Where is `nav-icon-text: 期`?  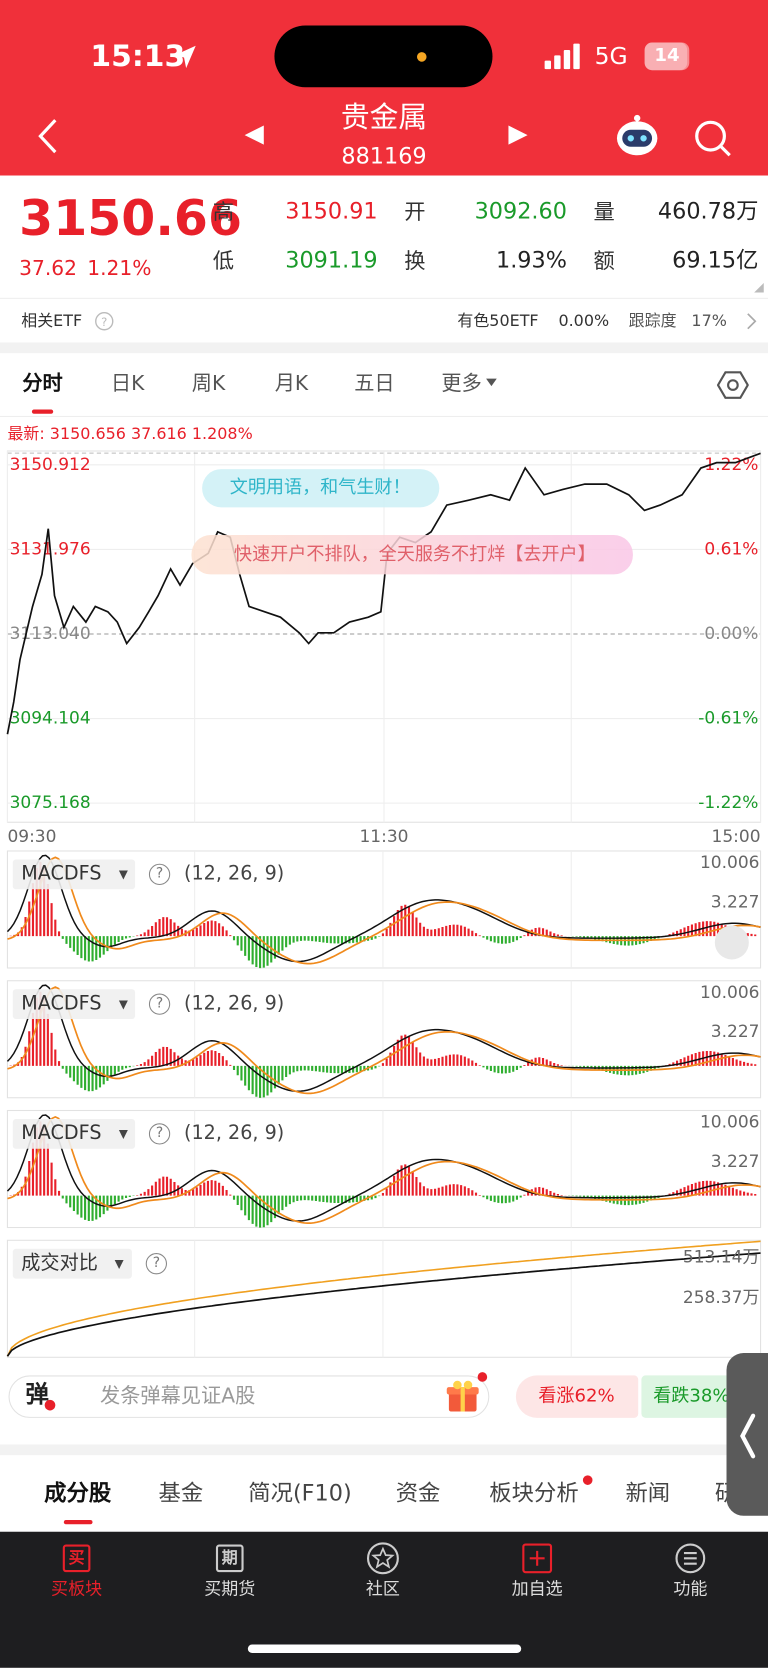 nav-icon-text: 期 is located at coordinates (229, 1558).